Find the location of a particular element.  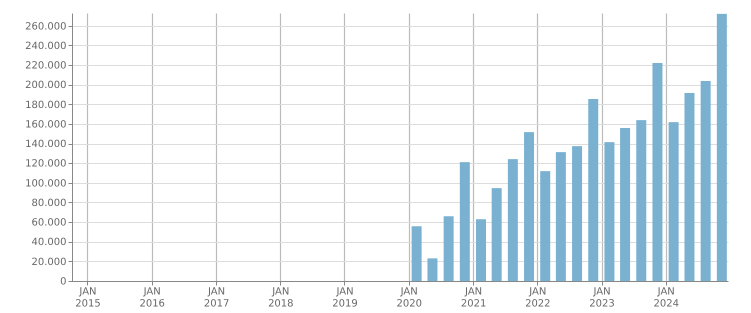

x-tick-label: JAN 2024 is located at coordinates (666, 298).